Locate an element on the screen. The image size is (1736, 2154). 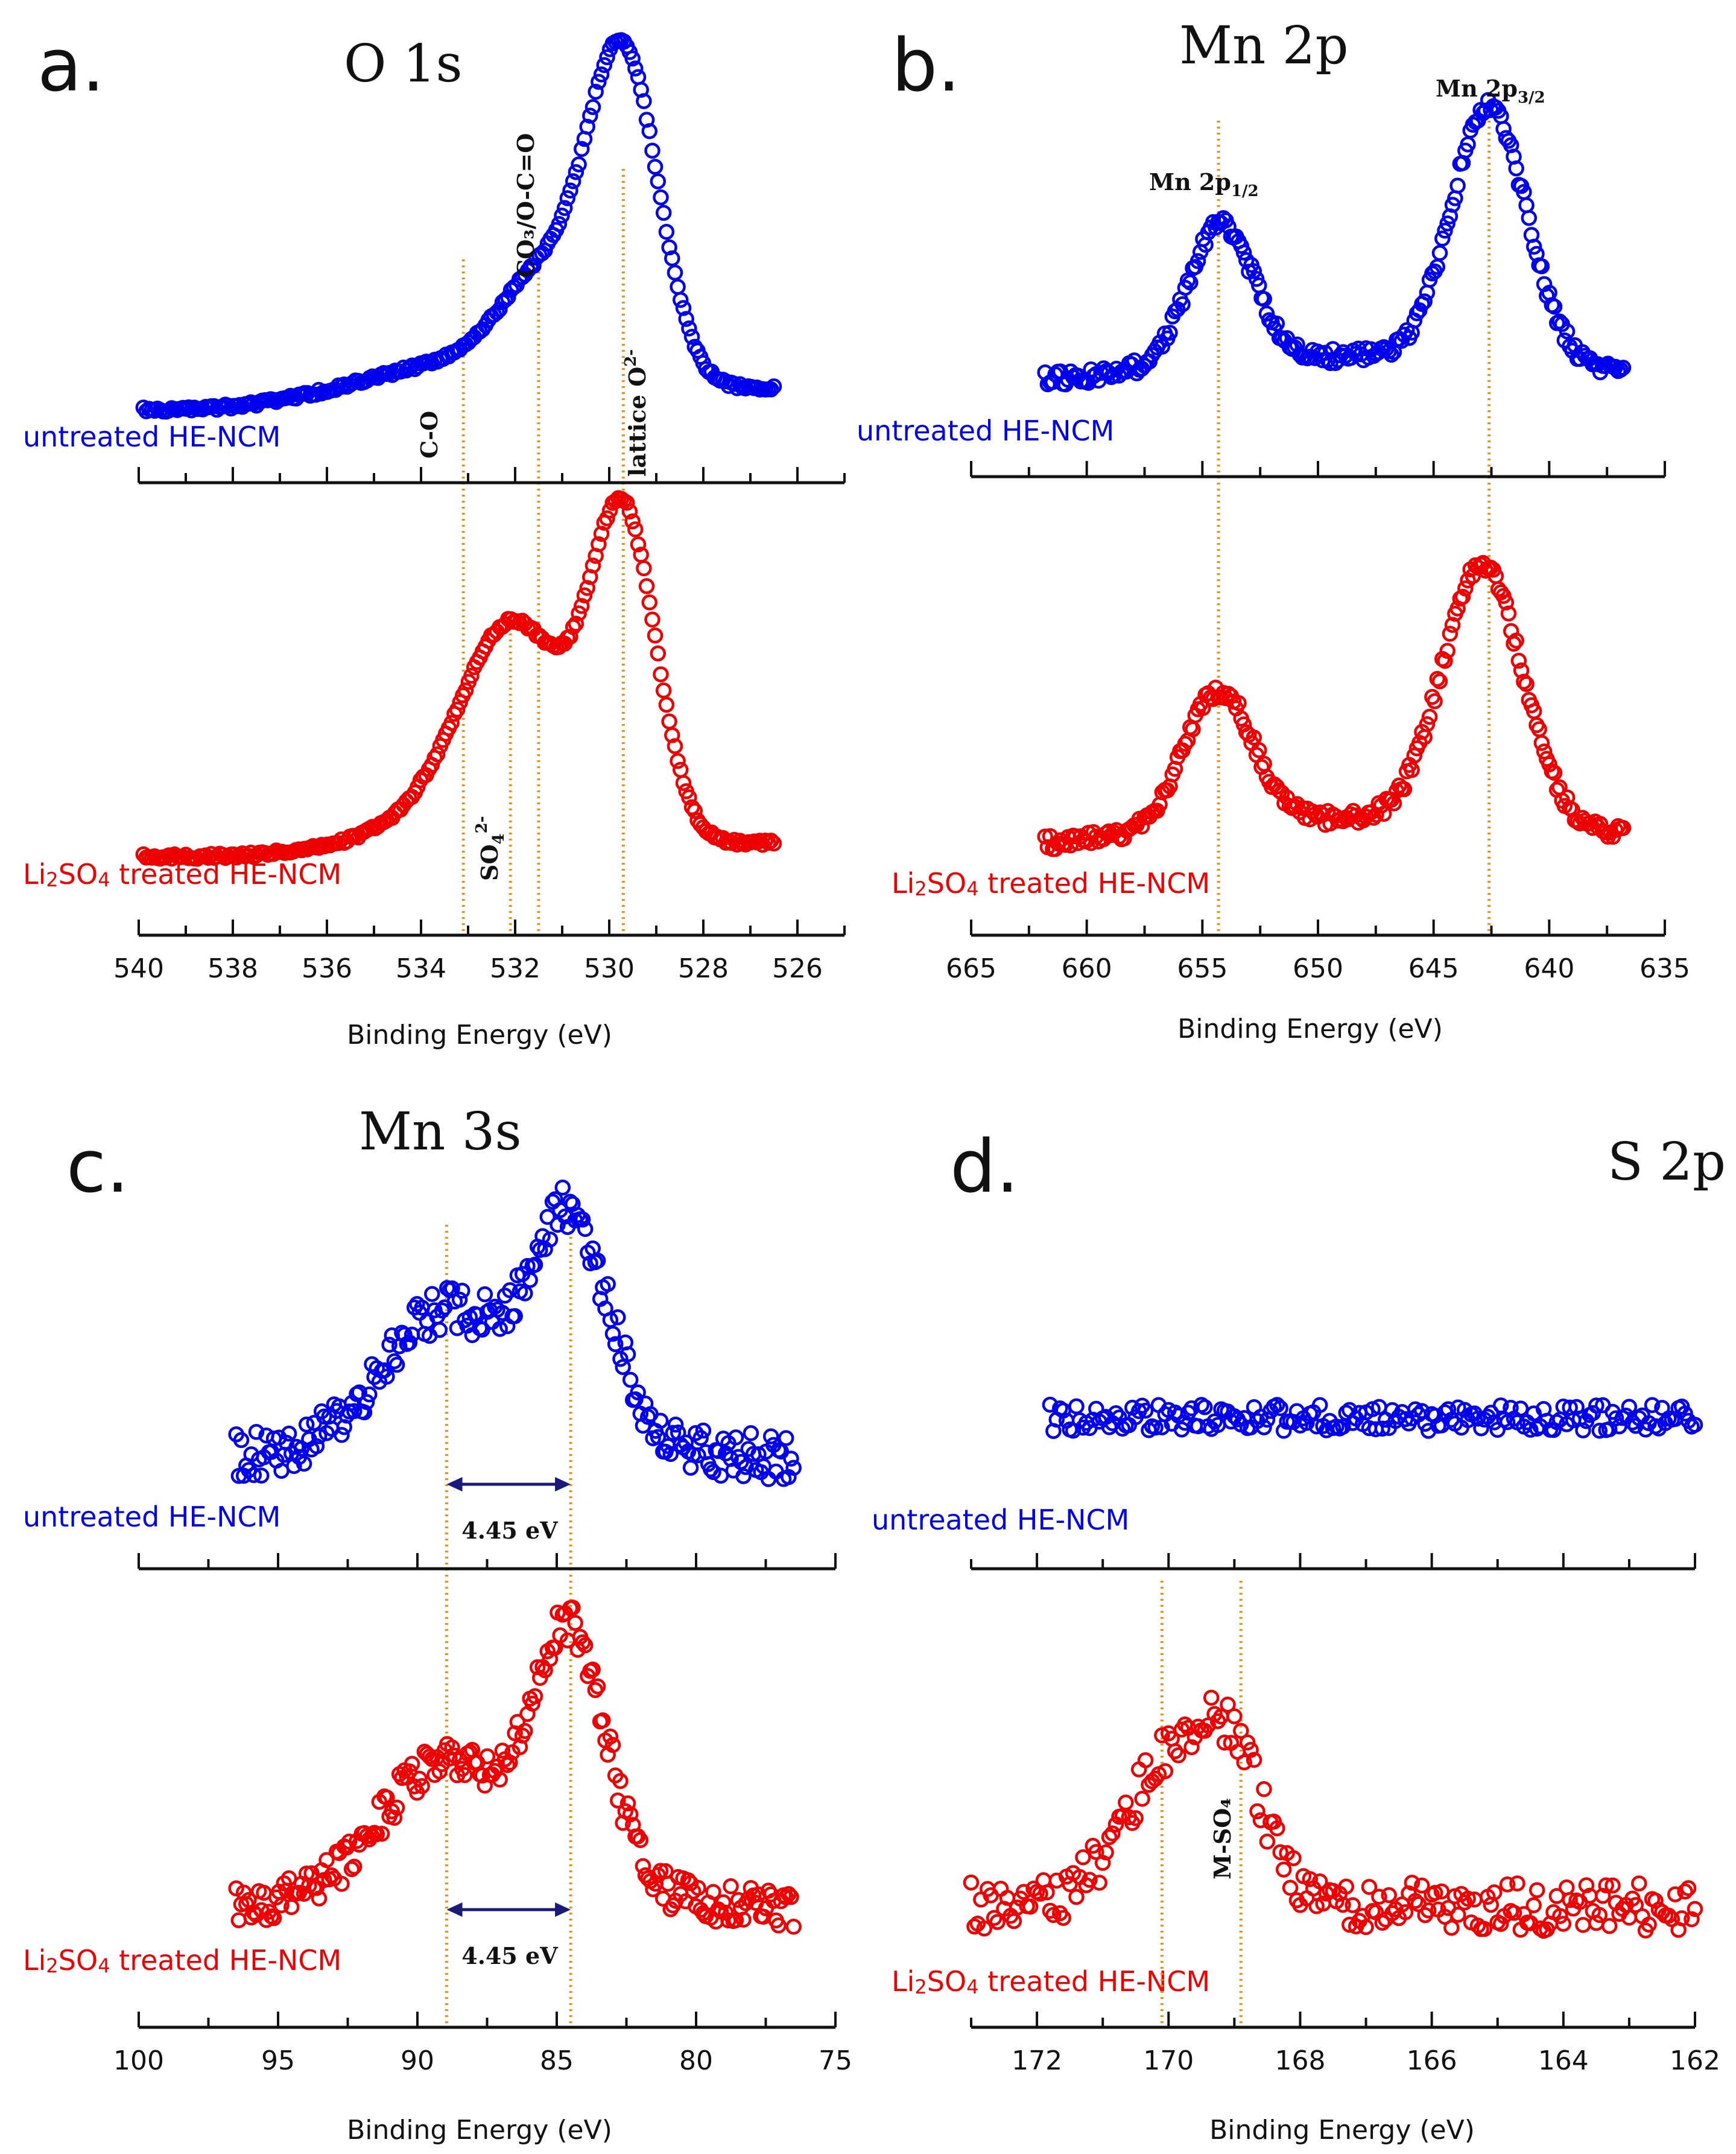
x-tick-label: 100 is located at coordinates (138, 2060).